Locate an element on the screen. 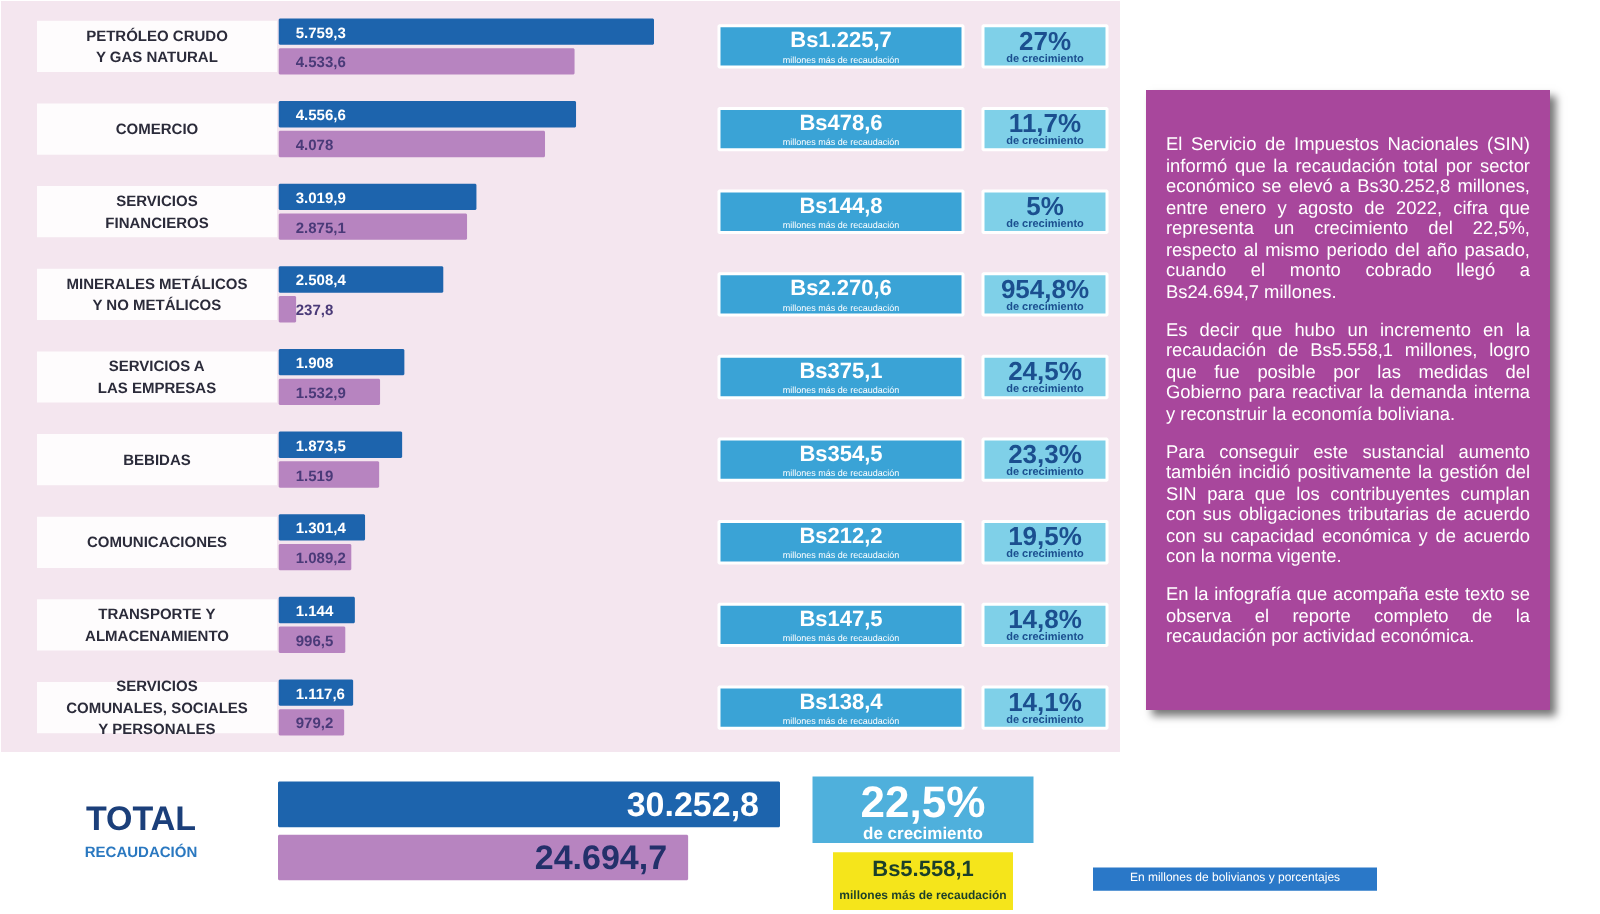 Image resolution: width=1600 pixels, height=914 pixels. data-label: 24.694,7 is located at coordinates (601, 858).